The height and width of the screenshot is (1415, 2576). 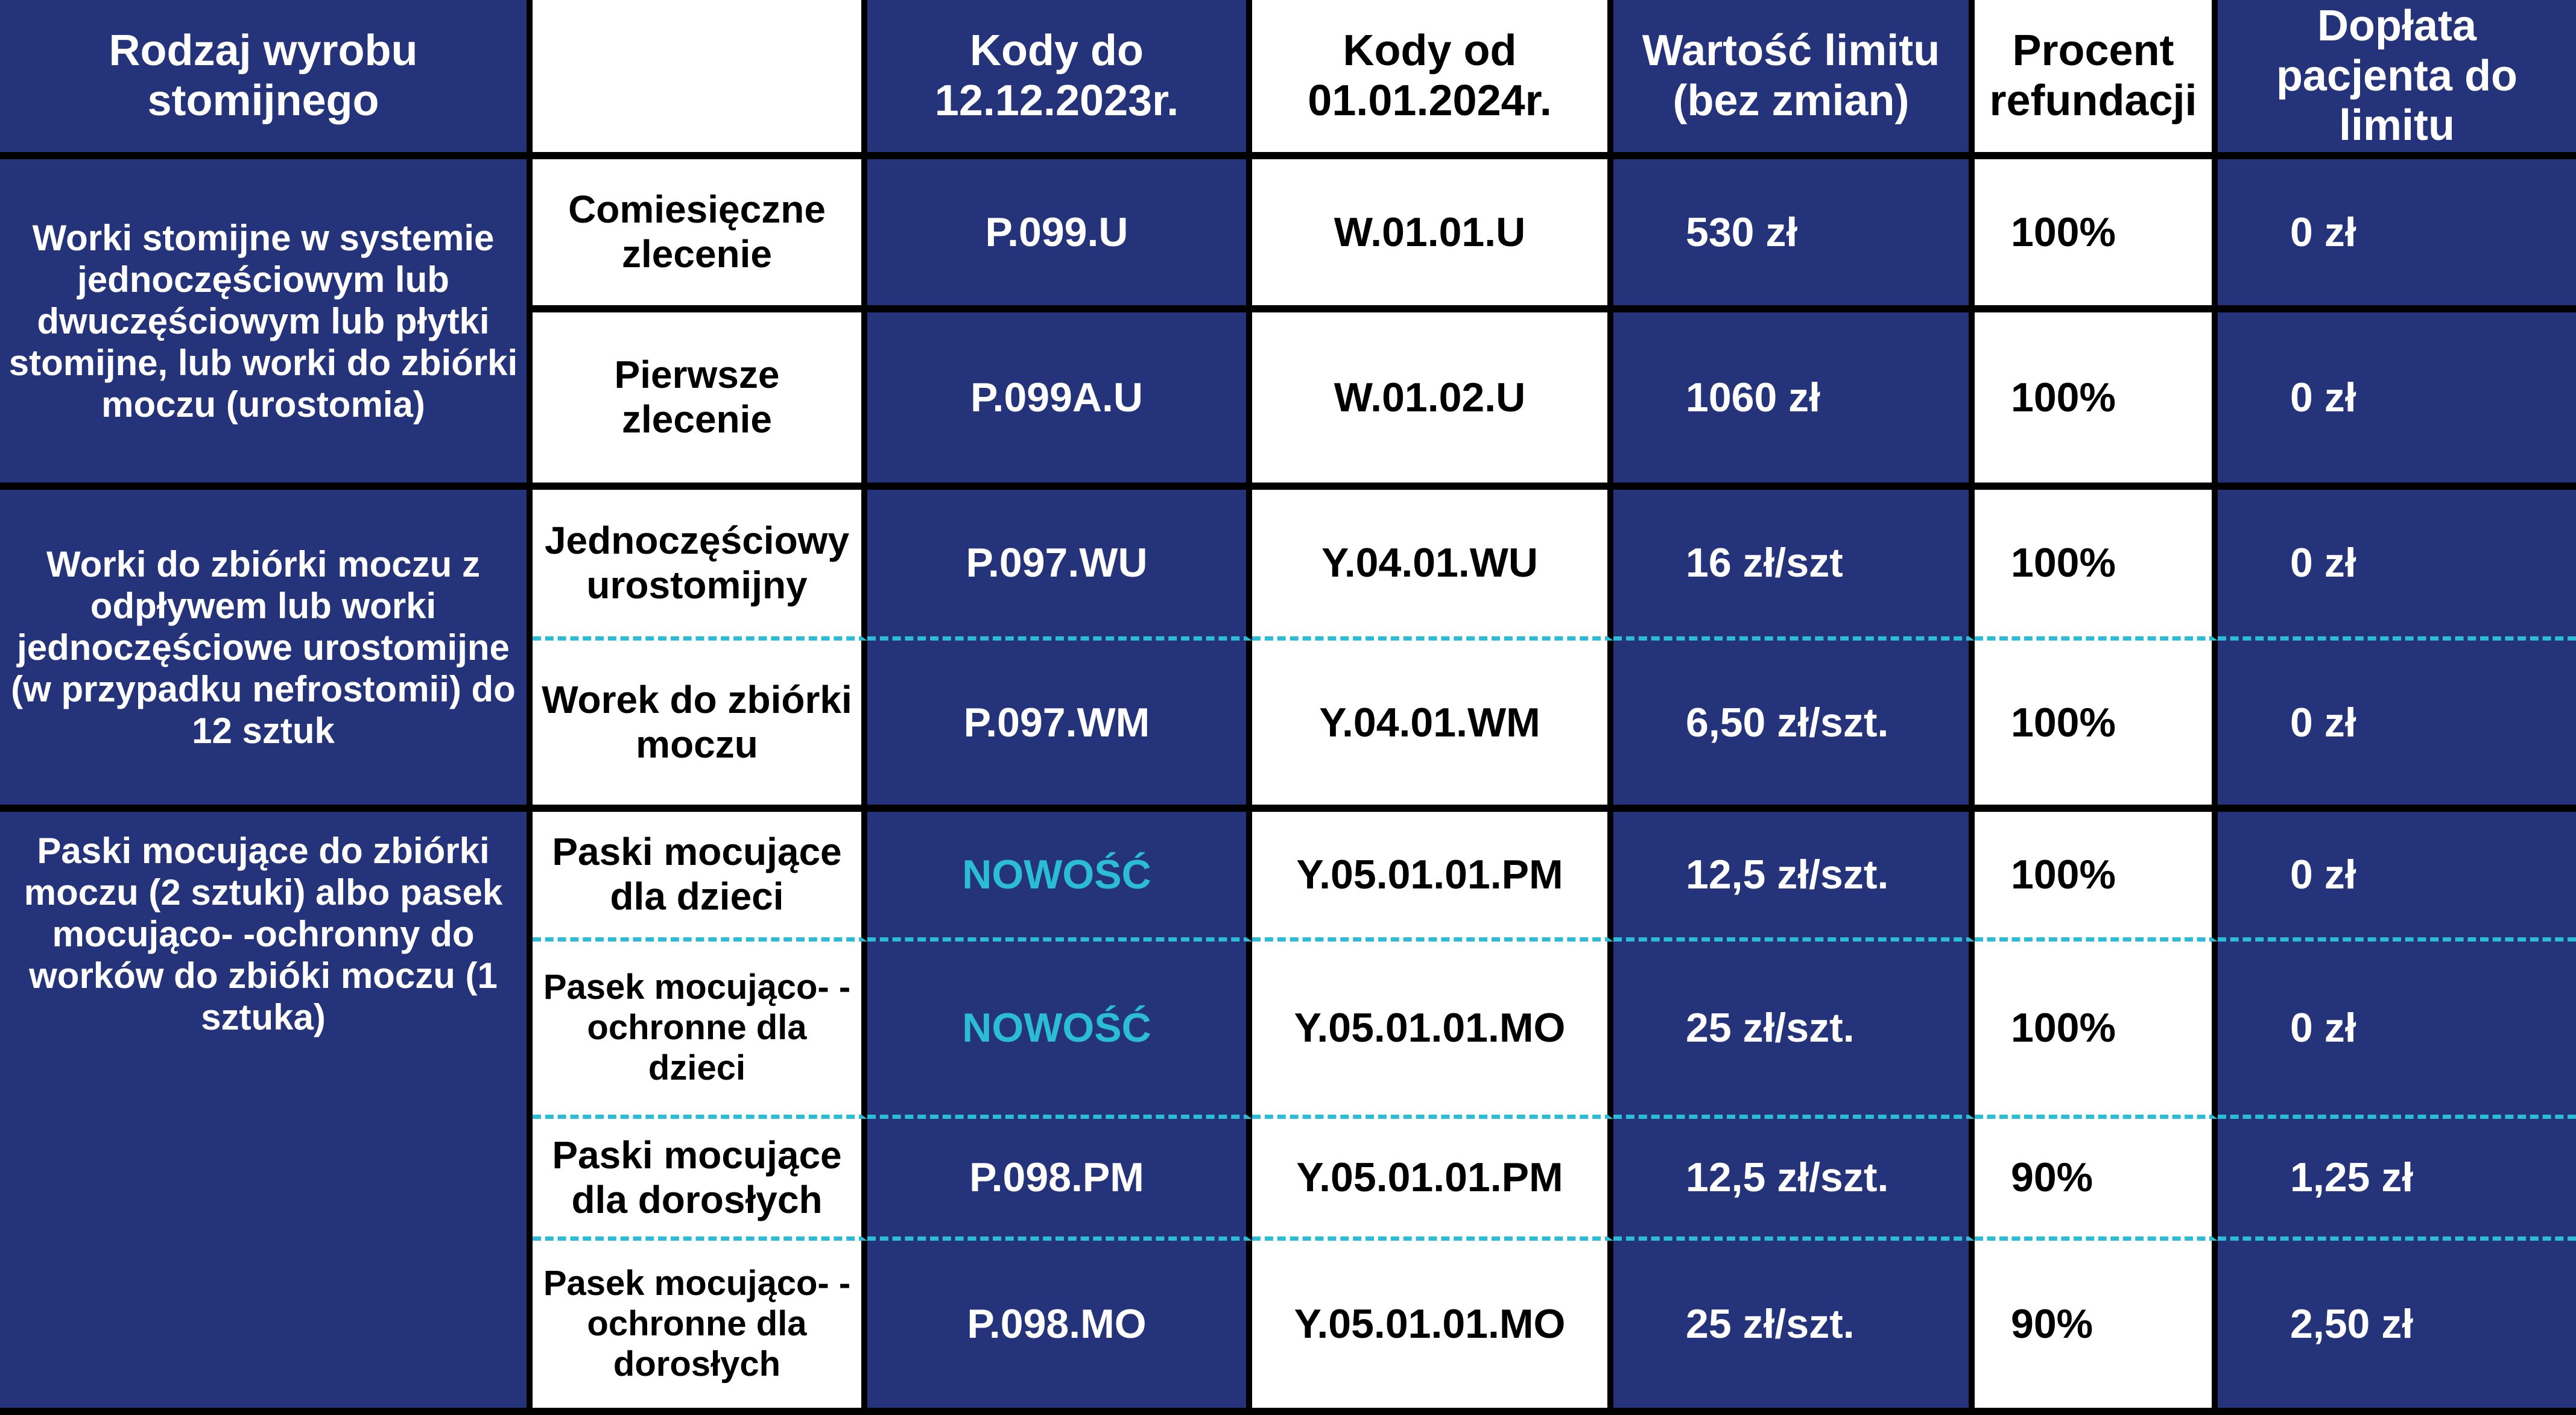 I want to click on old-code-cell: P.098.PM, so click(x=1059, y=1180).